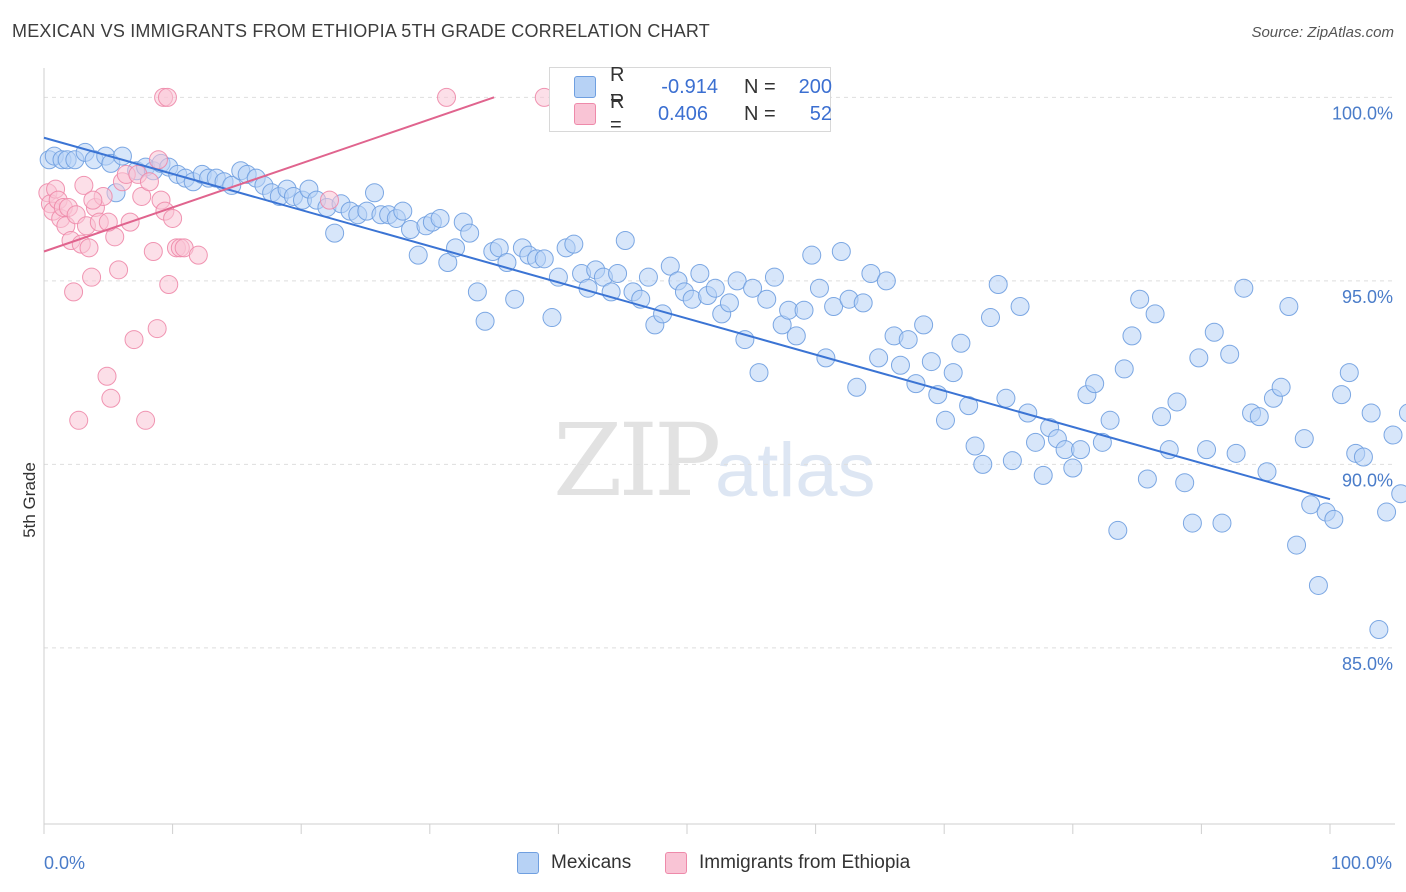 This screenshot has height=892, width=1406. I want to click on bottom-legend: Mexicans Immigrants from Ethiopia, so click(703, 865).